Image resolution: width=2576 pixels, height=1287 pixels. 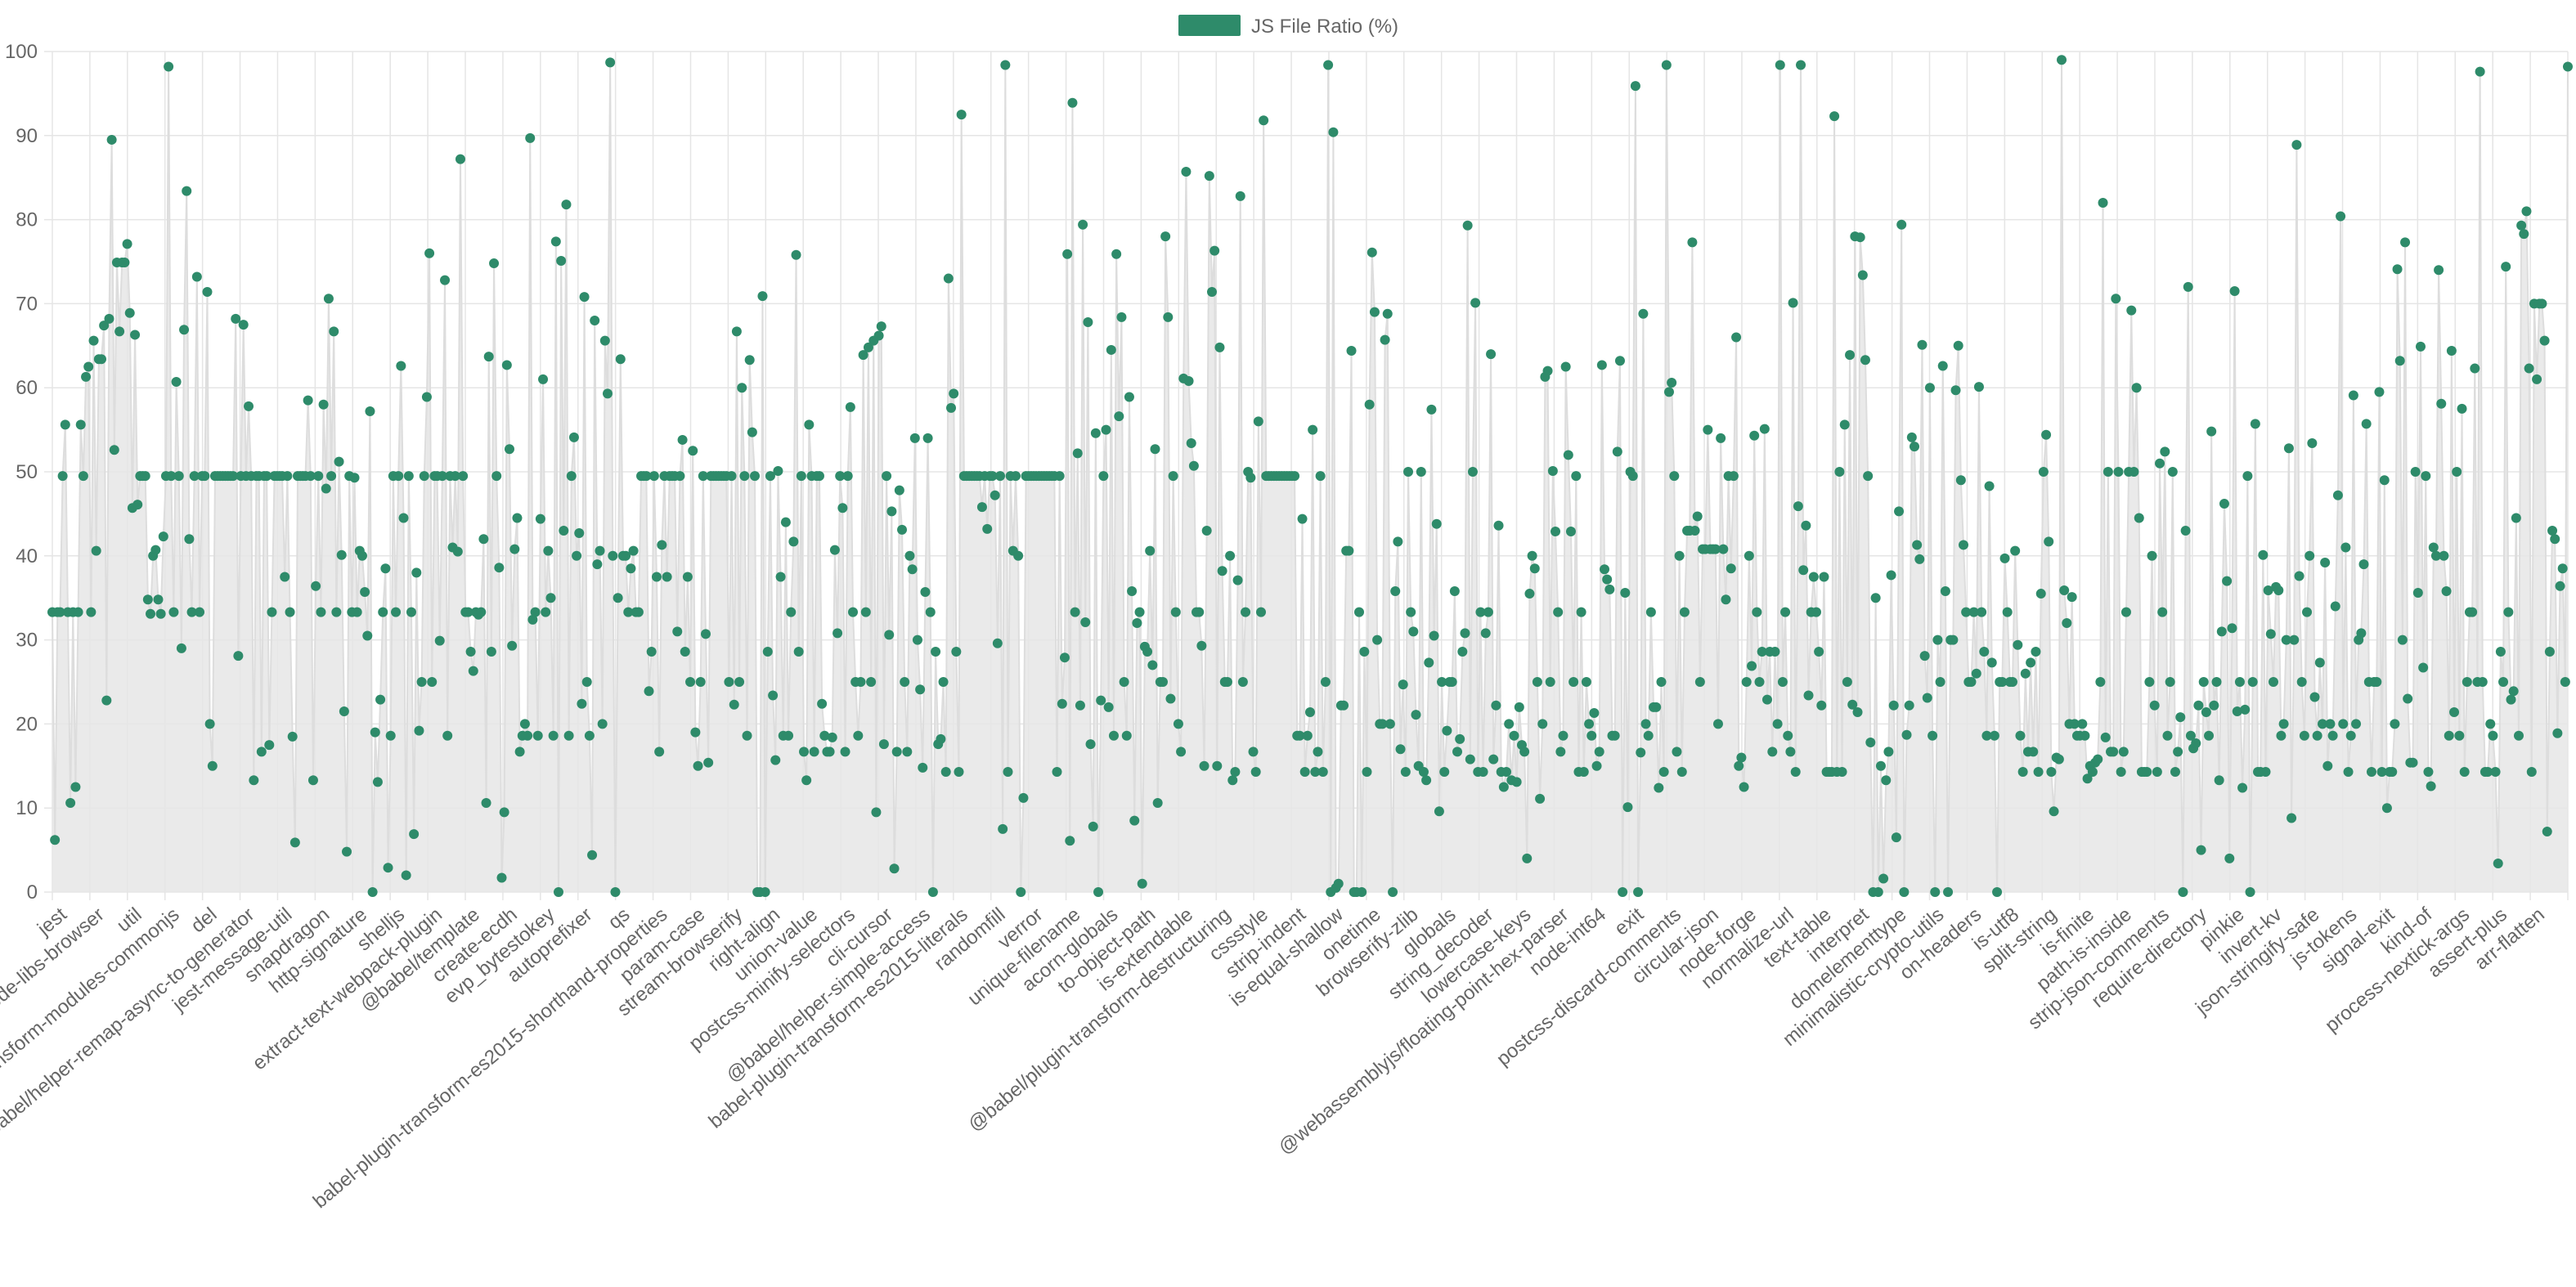 I want to click on legend-swatch, so click(x=1209, y=26).